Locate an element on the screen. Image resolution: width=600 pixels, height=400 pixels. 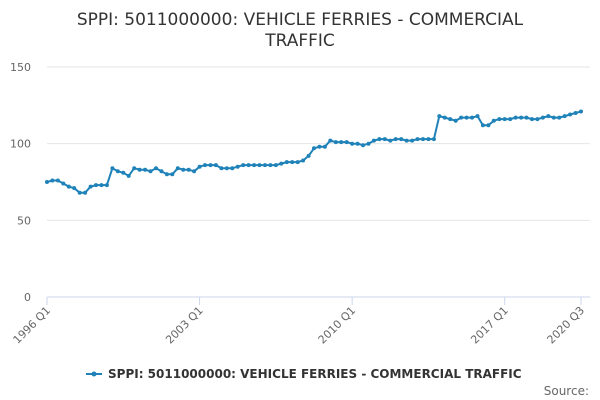
source-label: Source: is located at coordinates (566, 391).